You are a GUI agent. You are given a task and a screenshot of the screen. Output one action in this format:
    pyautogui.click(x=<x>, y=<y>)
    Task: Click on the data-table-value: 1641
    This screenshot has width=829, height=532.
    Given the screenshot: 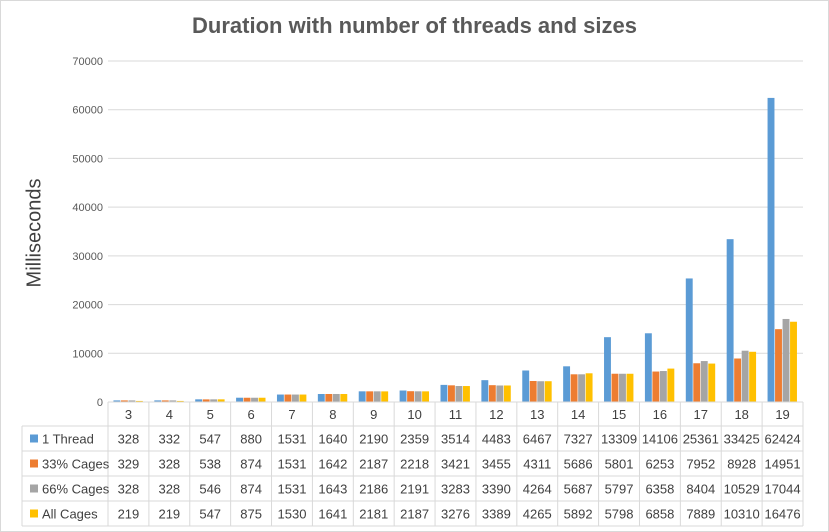 What is the action you would take?
    pyautogui.click(x=332, y=514)
    